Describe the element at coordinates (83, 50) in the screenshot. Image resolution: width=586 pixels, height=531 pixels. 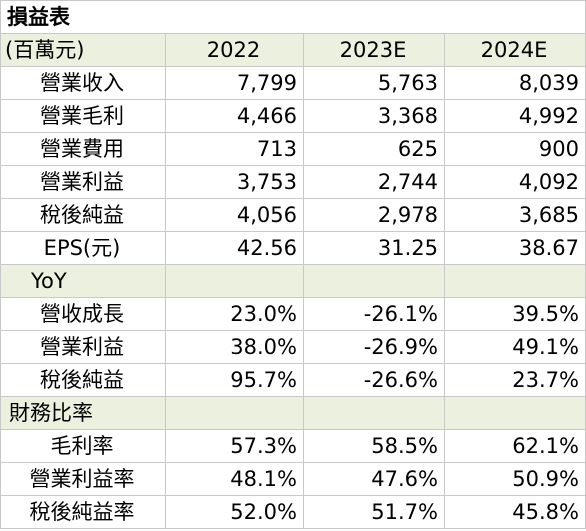
I see `unit-label: (百萬元)` at that location.